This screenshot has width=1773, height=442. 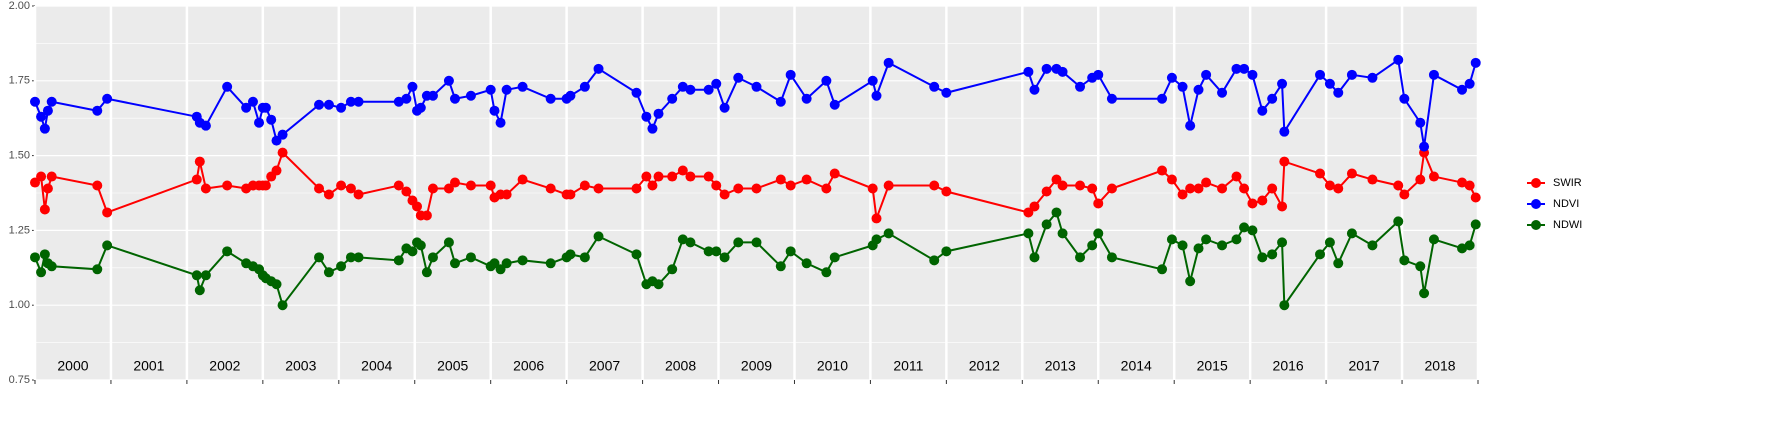 I want to click on legend-label: NDVI, so click(x=1566, y=204).